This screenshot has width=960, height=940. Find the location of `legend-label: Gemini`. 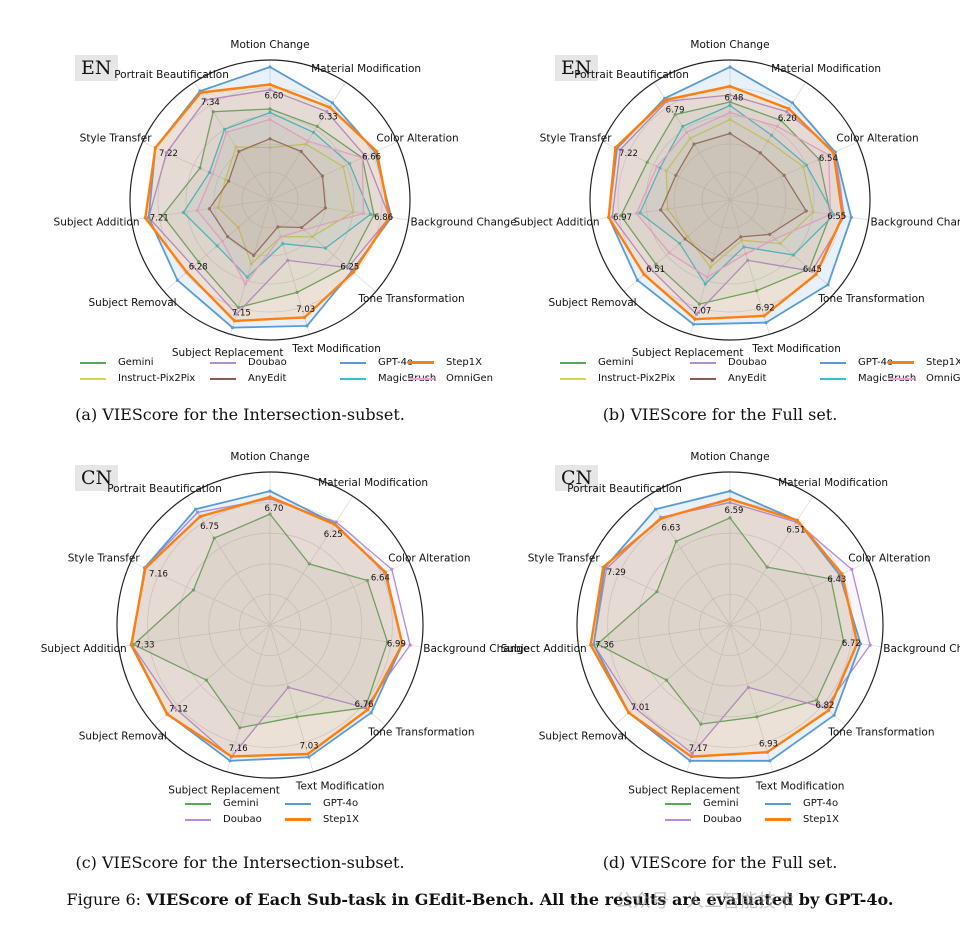

legend-label: Gemini is located at coordinates (721, 803).